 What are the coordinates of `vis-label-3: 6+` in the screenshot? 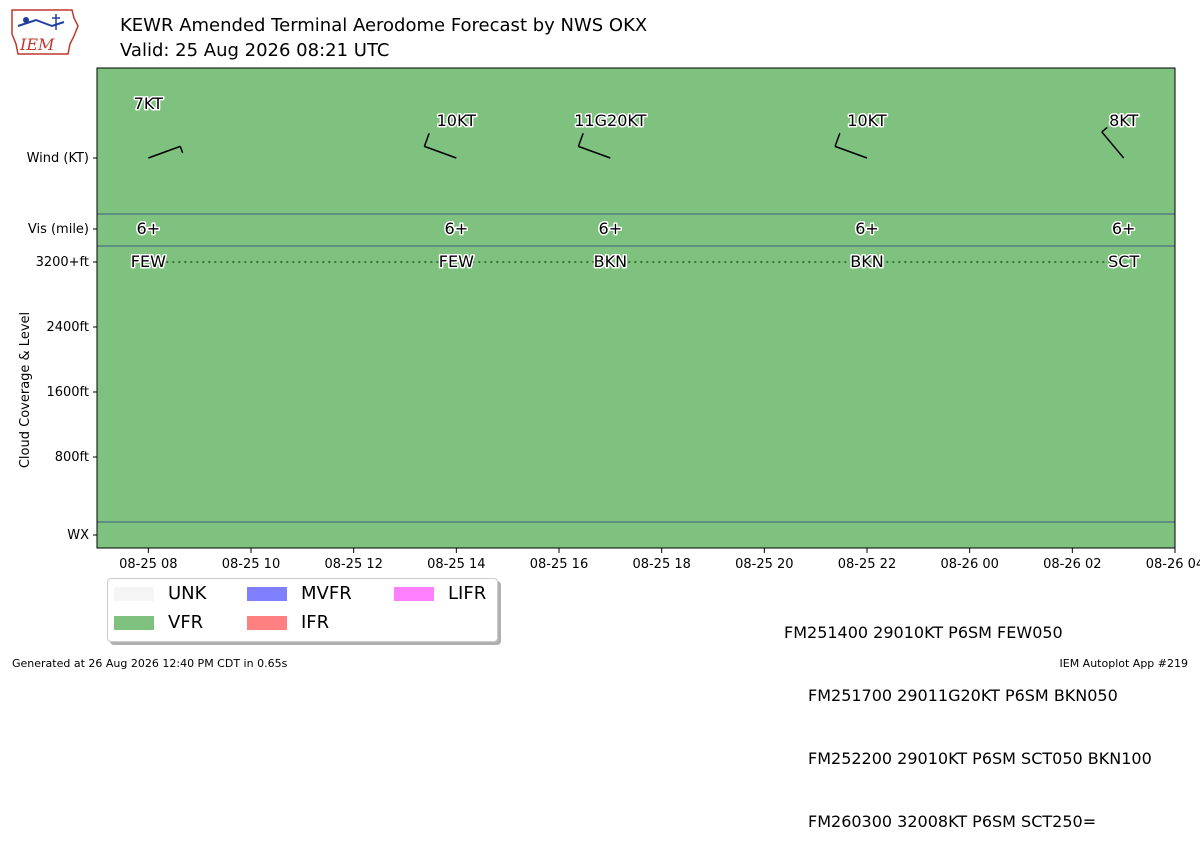 It's located at (867, 228).